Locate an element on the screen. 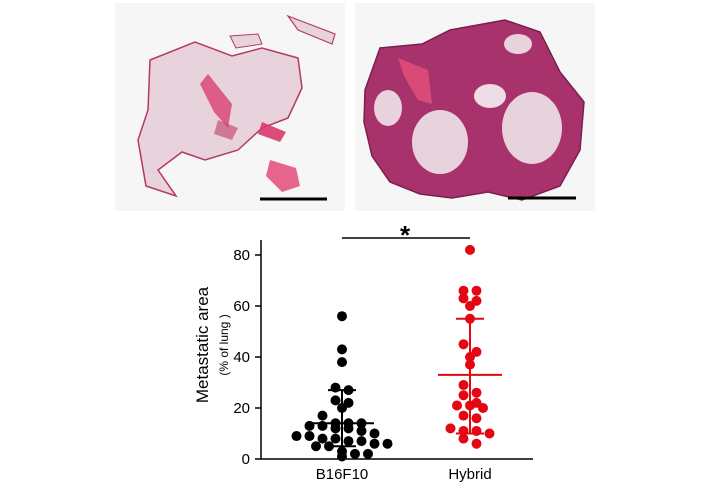 This screenshot has width=703, height=487. y-tick-group: 0 20 40 60 80 is located at coordinates (247, 357).